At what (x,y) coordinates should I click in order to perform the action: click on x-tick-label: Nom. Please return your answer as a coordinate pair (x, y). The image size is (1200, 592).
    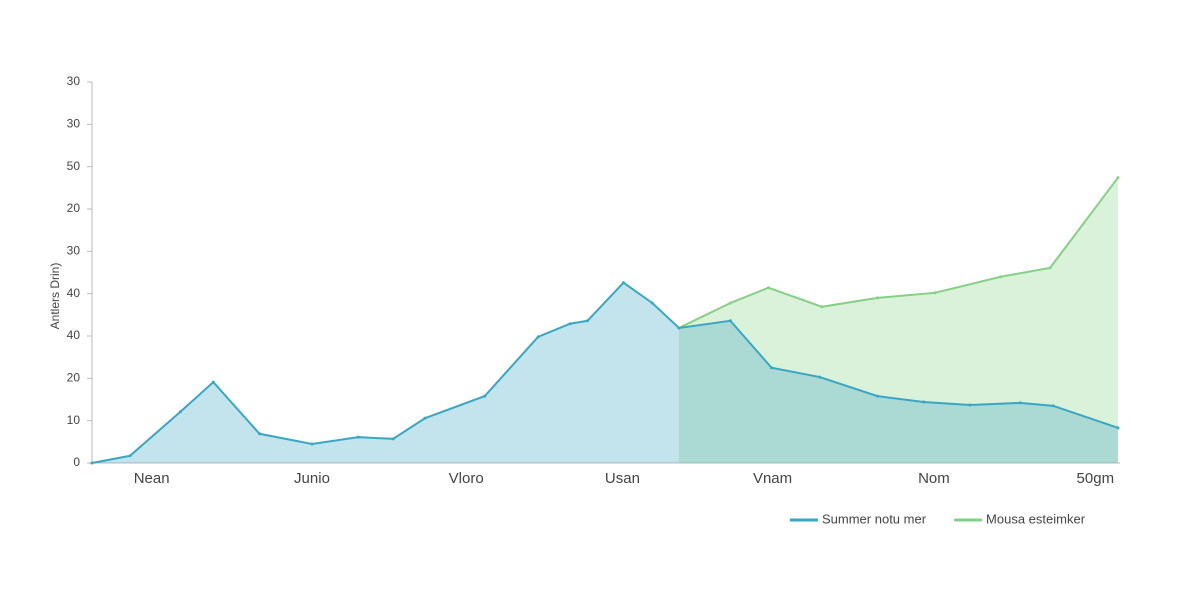
    Looking at the image, I should click on (934, 478).